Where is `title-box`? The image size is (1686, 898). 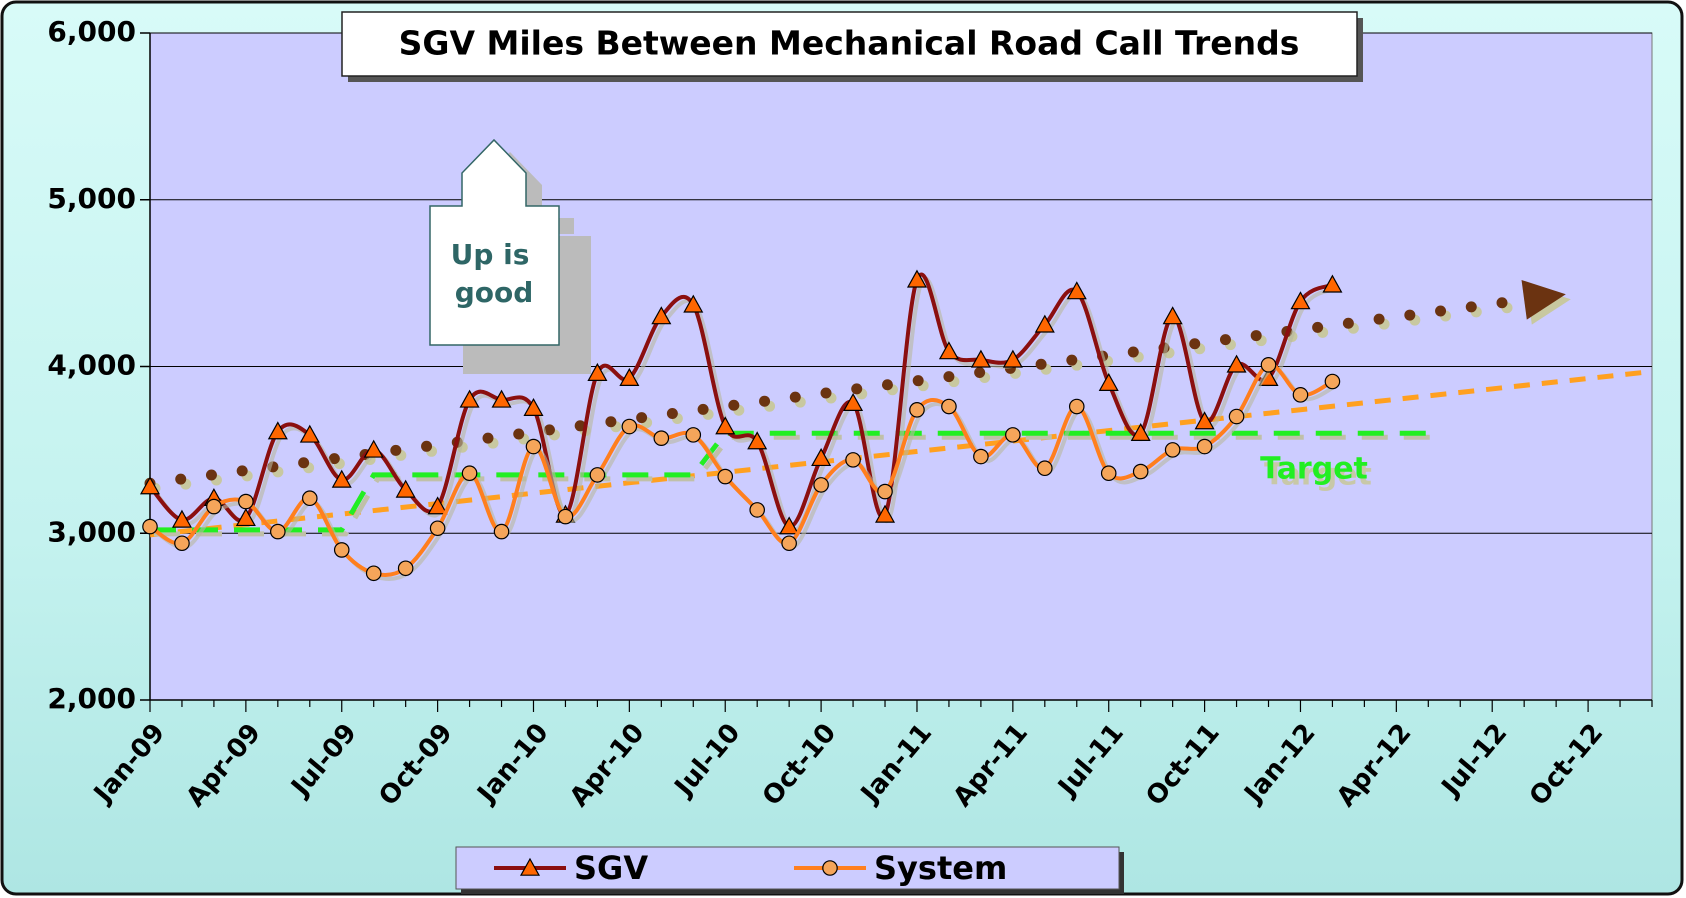
title-box is located at coordinates (849, 44).